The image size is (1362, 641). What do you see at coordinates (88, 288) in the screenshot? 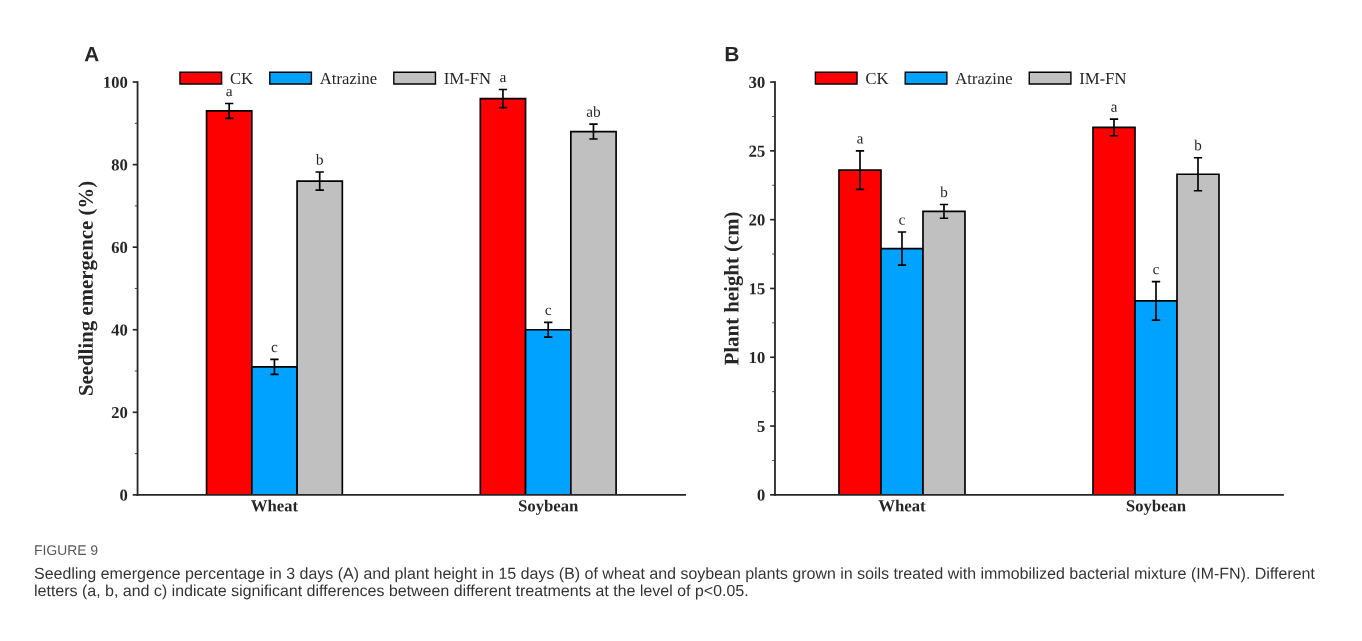
I see `y-axis-title: Seedling emergence (%)` at bounding box center [88, 288].